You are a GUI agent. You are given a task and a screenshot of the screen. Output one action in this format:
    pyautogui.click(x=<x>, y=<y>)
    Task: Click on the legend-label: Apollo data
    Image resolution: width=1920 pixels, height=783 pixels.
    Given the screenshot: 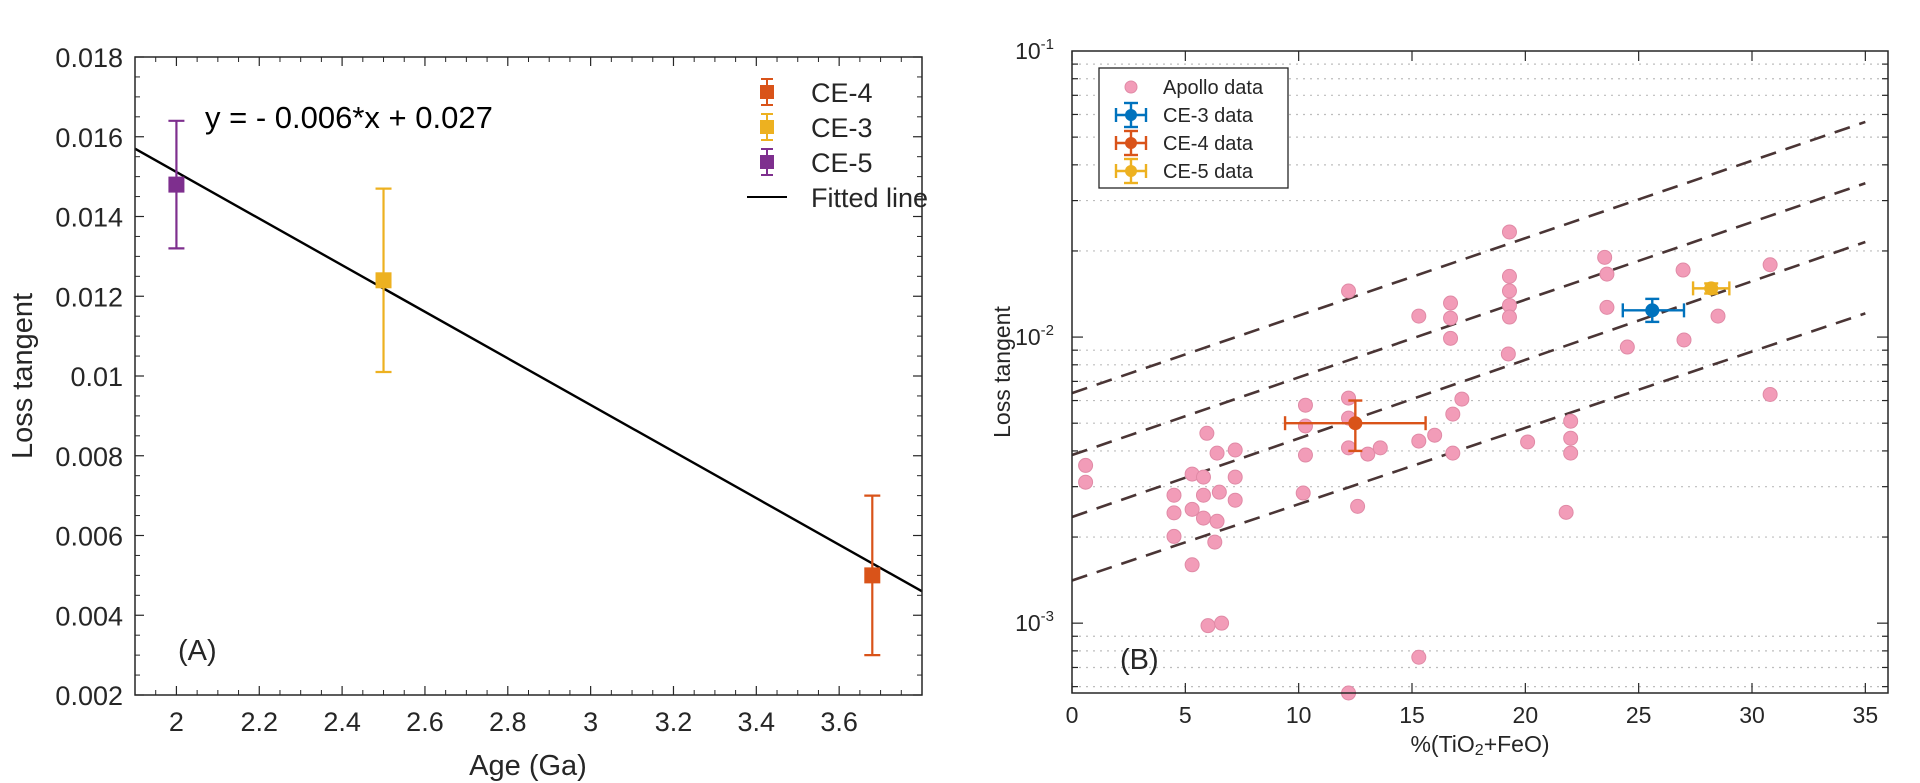 What is the action you would take?
    pyautogui.click(x=1213, y=88)
    